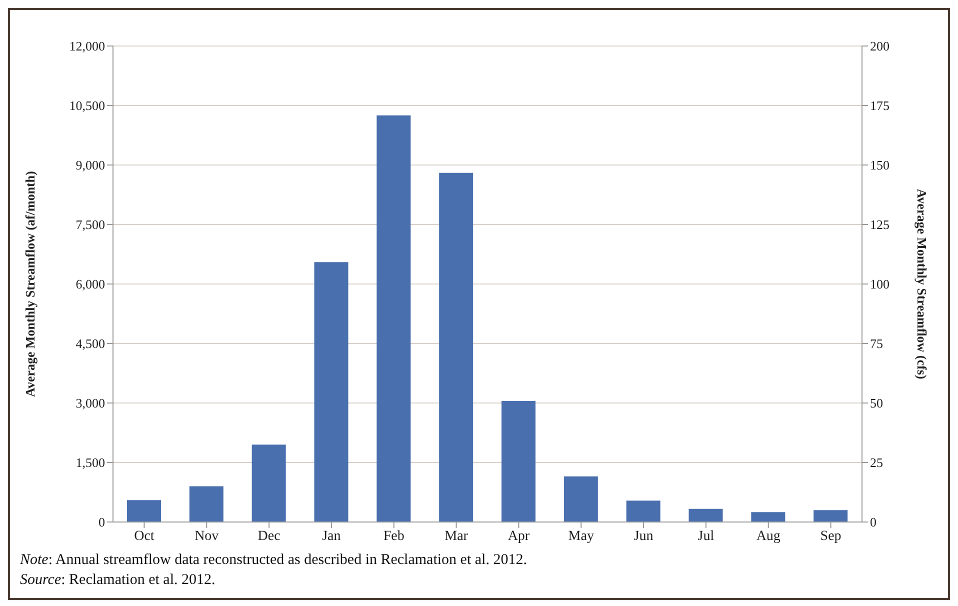 Image resolution: width=958 pixels, height=606 pixels. I want to click on x-tick-label: Jan, so click(331, 536).